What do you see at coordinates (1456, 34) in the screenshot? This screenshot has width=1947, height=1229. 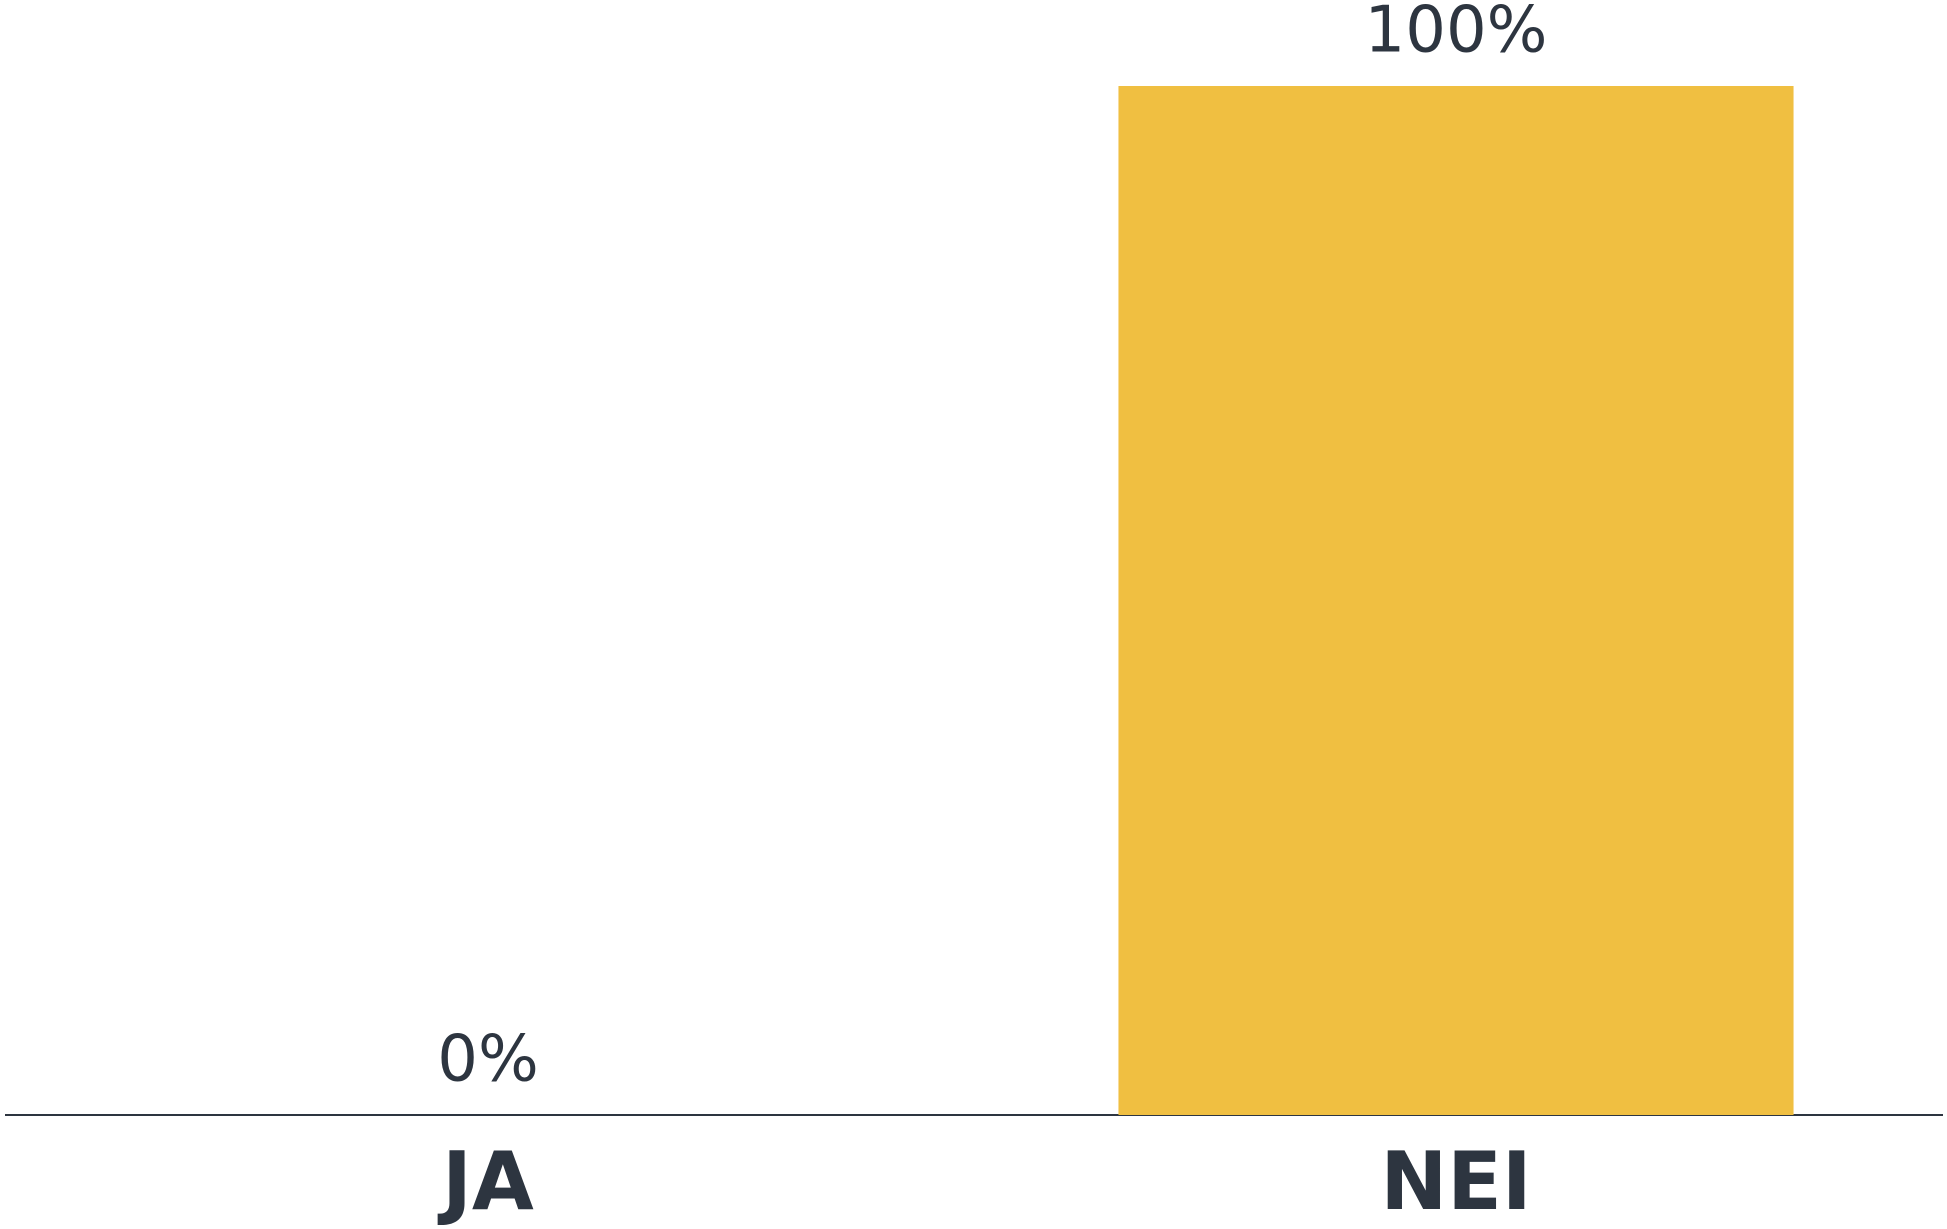 I see `value-label: 100%` at bounding box center [1456, 34].